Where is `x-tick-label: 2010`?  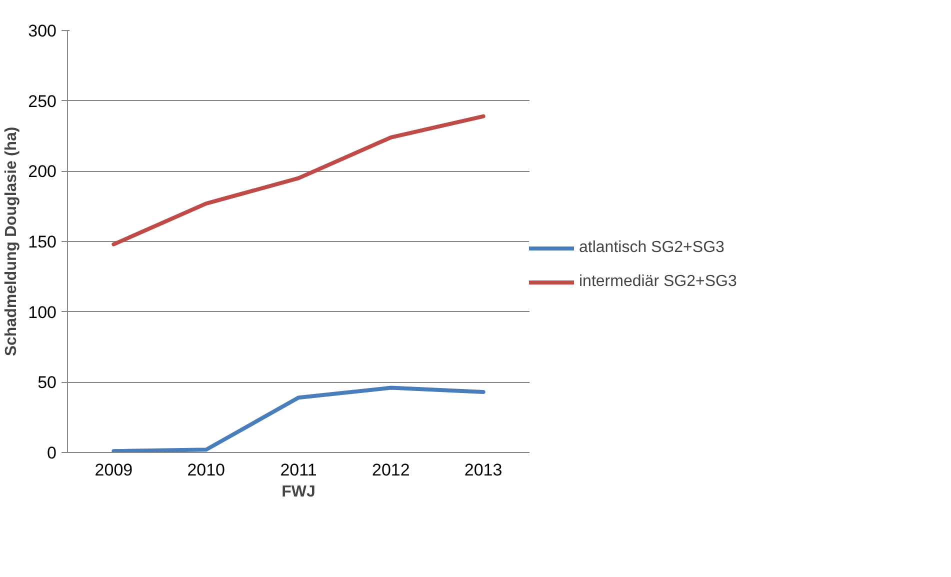 x-tick-label: 2010 is located at coordinates (206, 470).